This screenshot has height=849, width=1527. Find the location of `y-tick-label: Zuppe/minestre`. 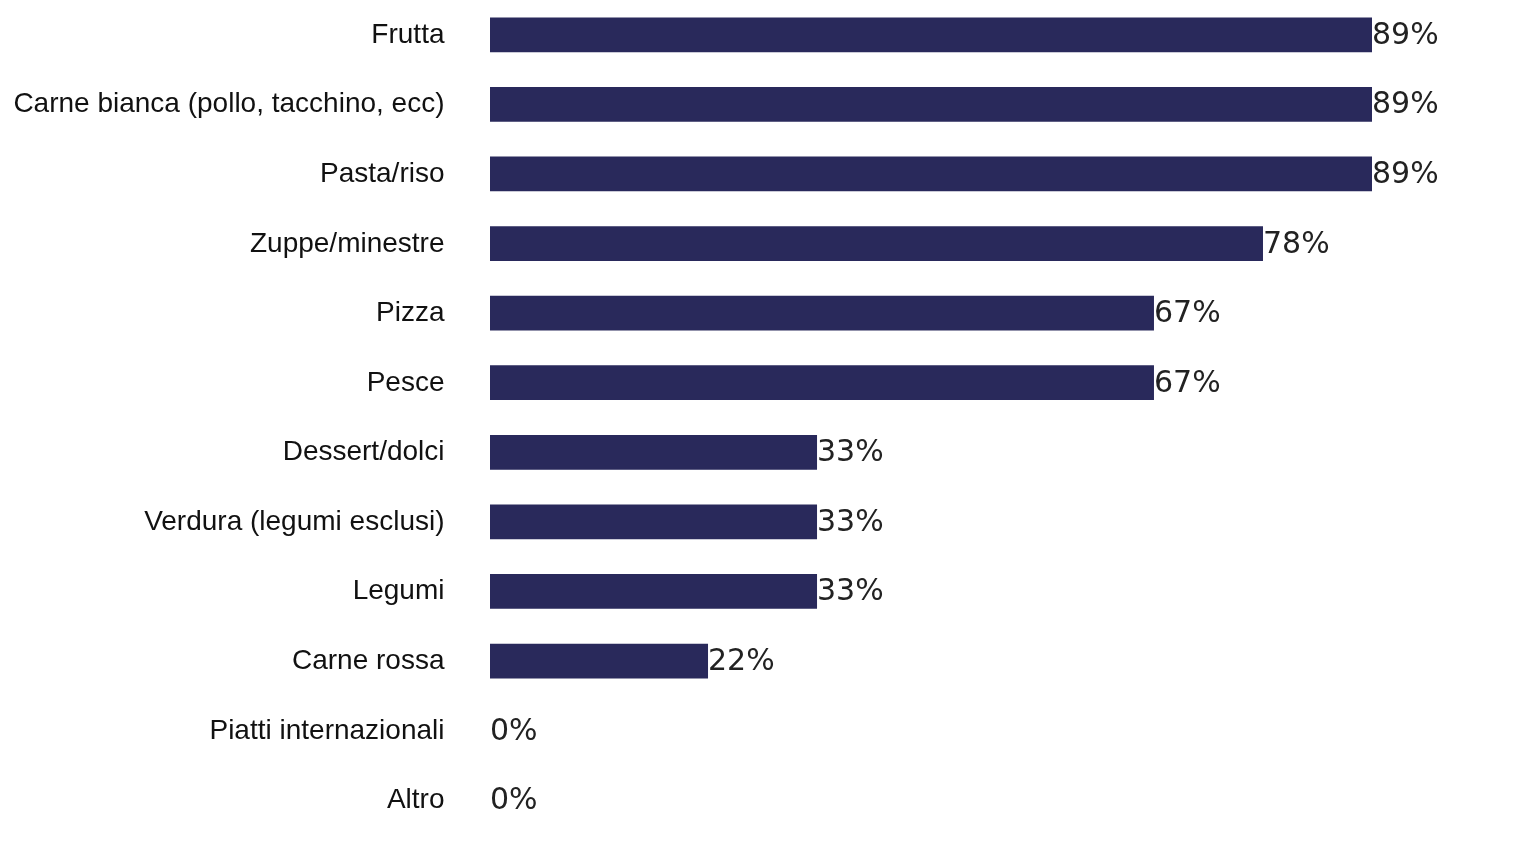

y-tick-label: Zuppe/minestre is located at coordinates (347, 242).